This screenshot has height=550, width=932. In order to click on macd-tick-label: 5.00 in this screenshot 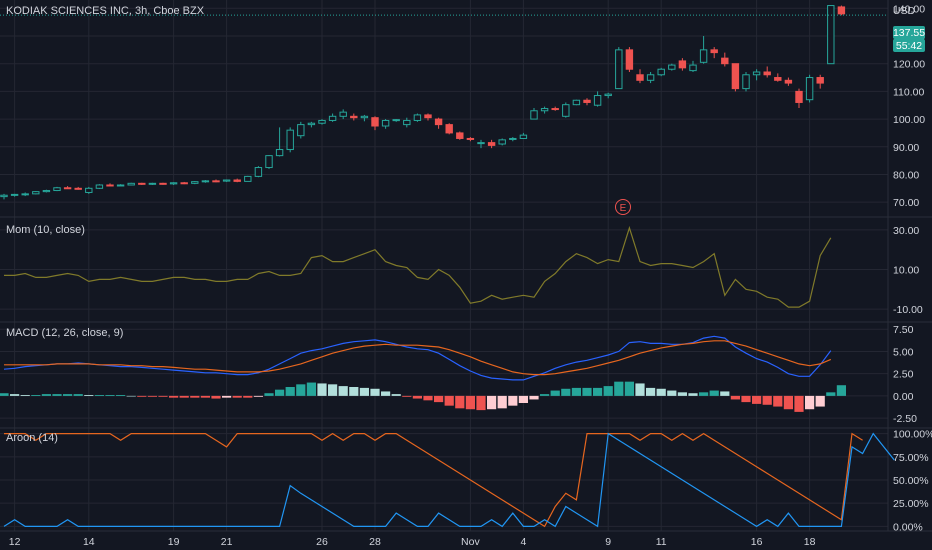, I will do `click(903, 352)`.